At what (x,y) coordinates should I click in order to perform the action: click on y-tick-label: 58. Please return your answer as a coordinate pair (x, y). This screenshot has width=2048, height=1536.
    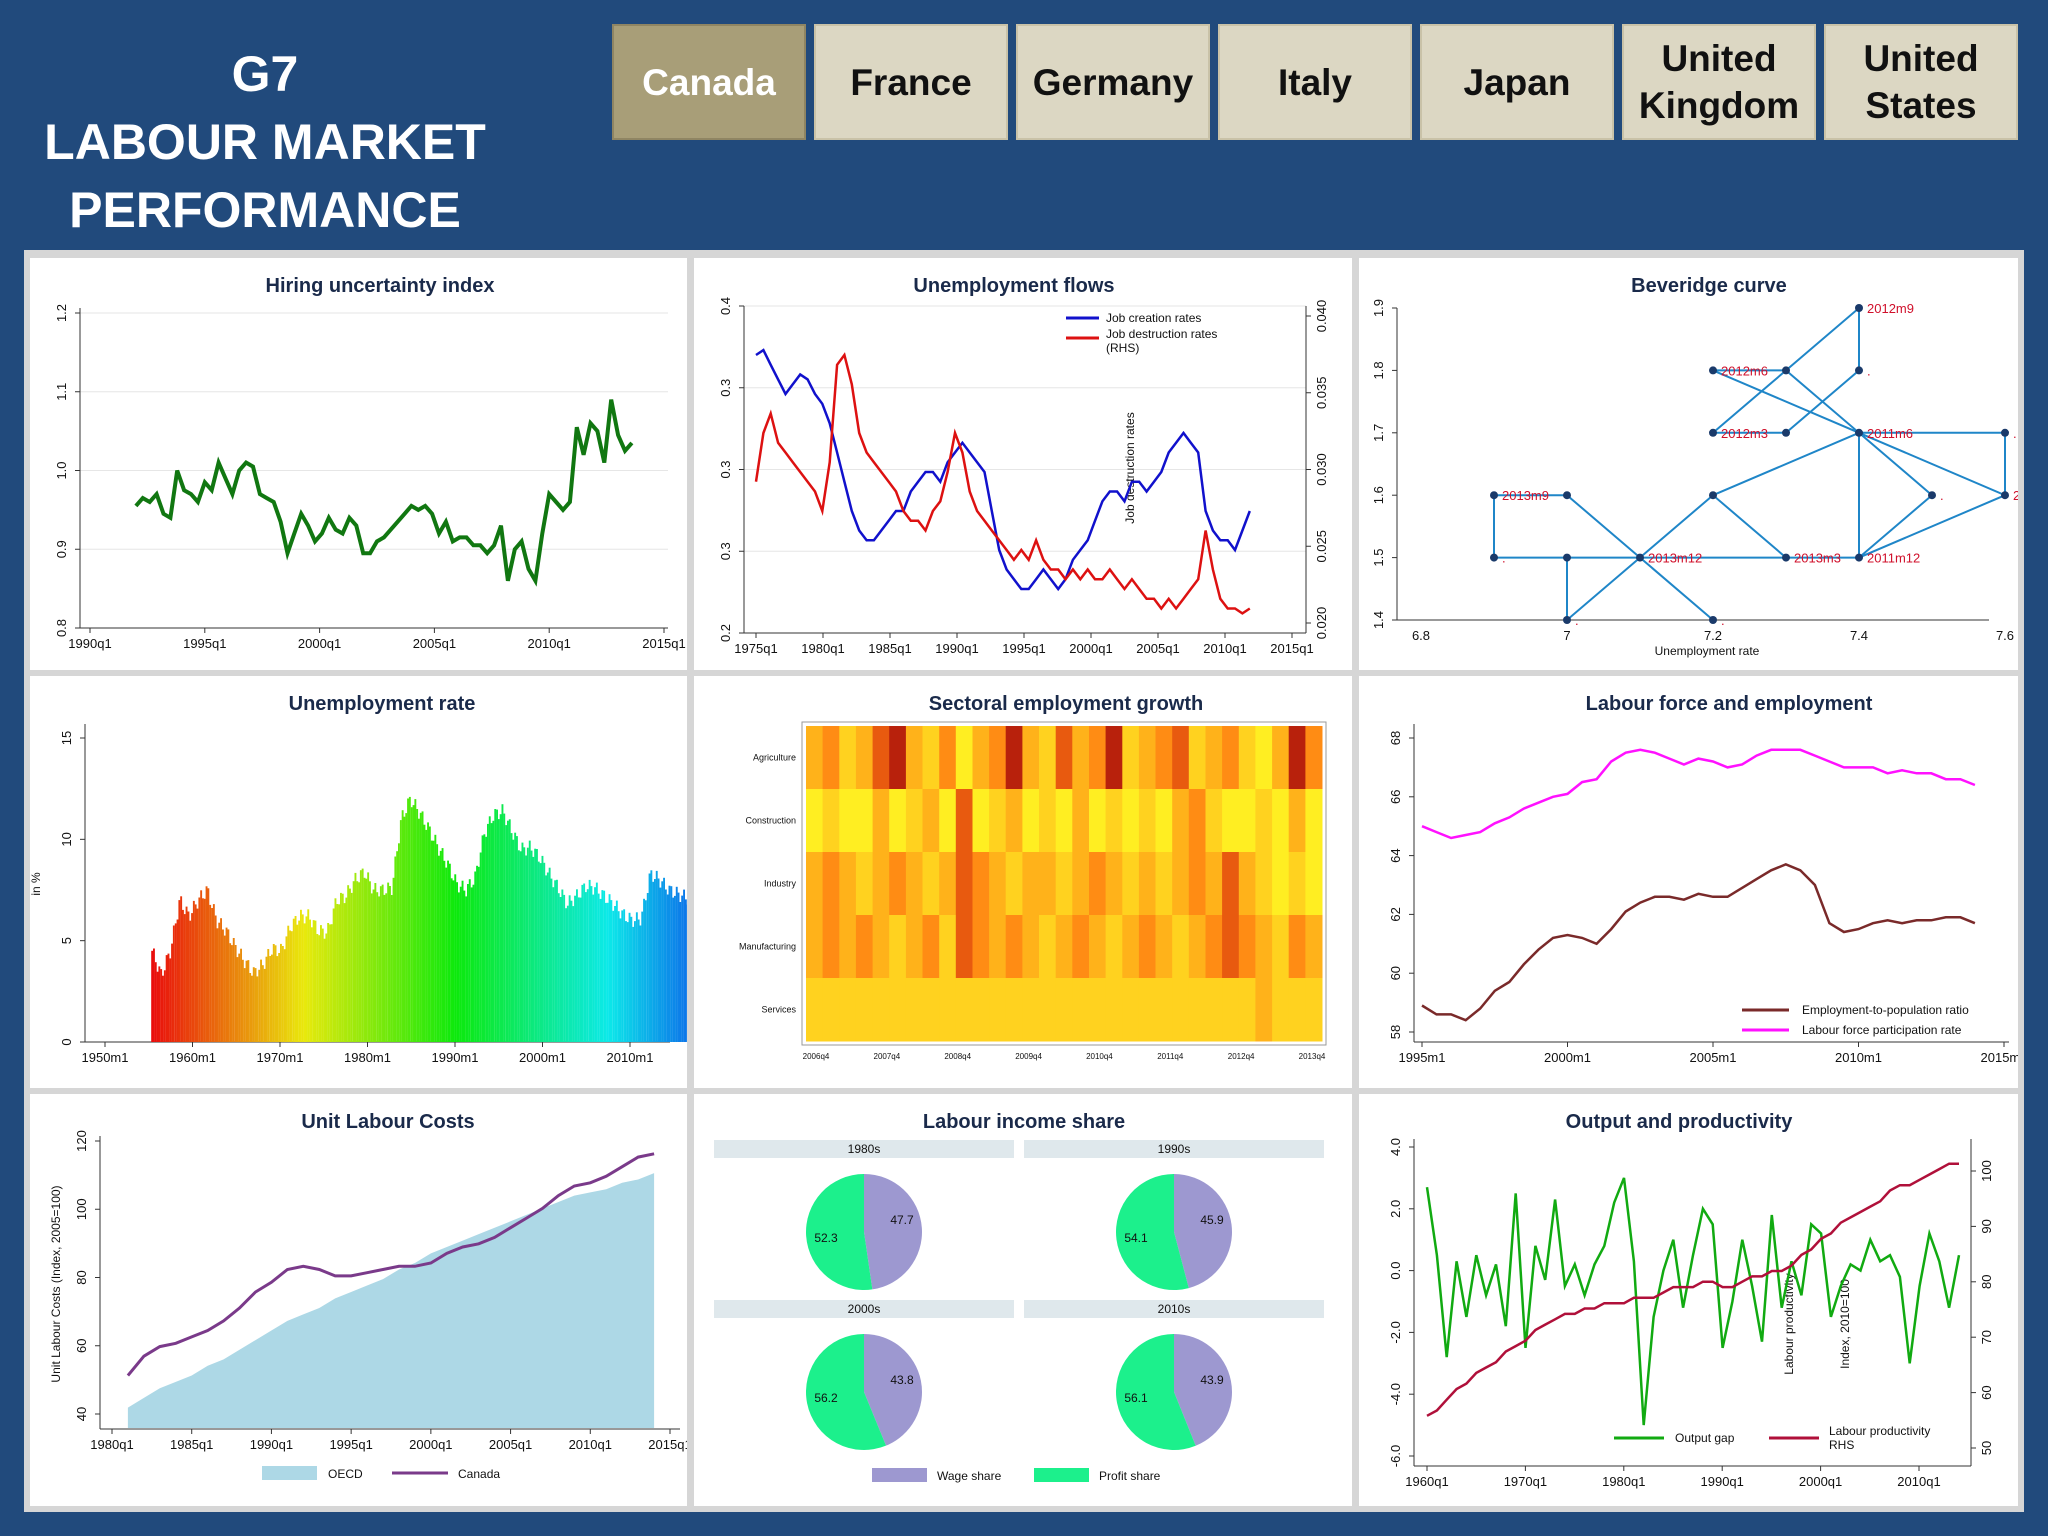
    Looking at the image, I should click on (1395, 1032).